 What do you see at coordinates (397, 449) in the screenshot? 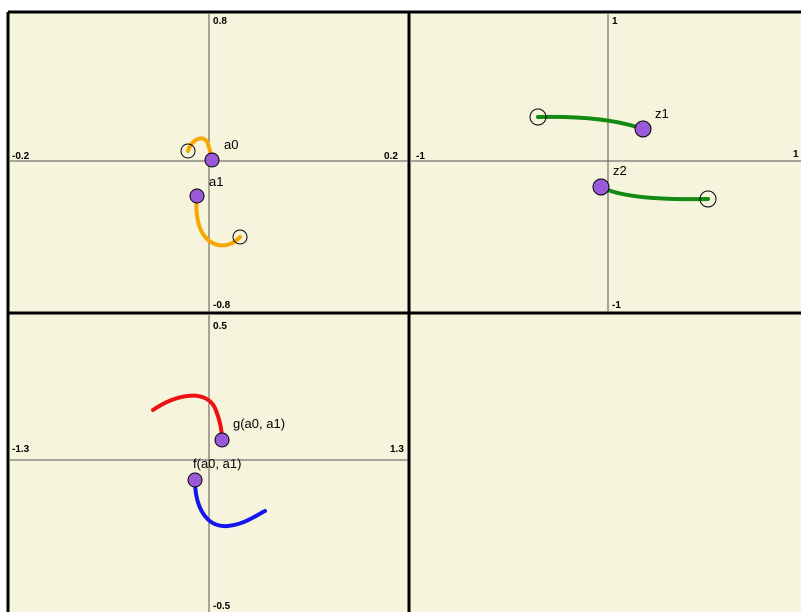
I see `axis-label: 1.3` at bounding box center [397, 449].